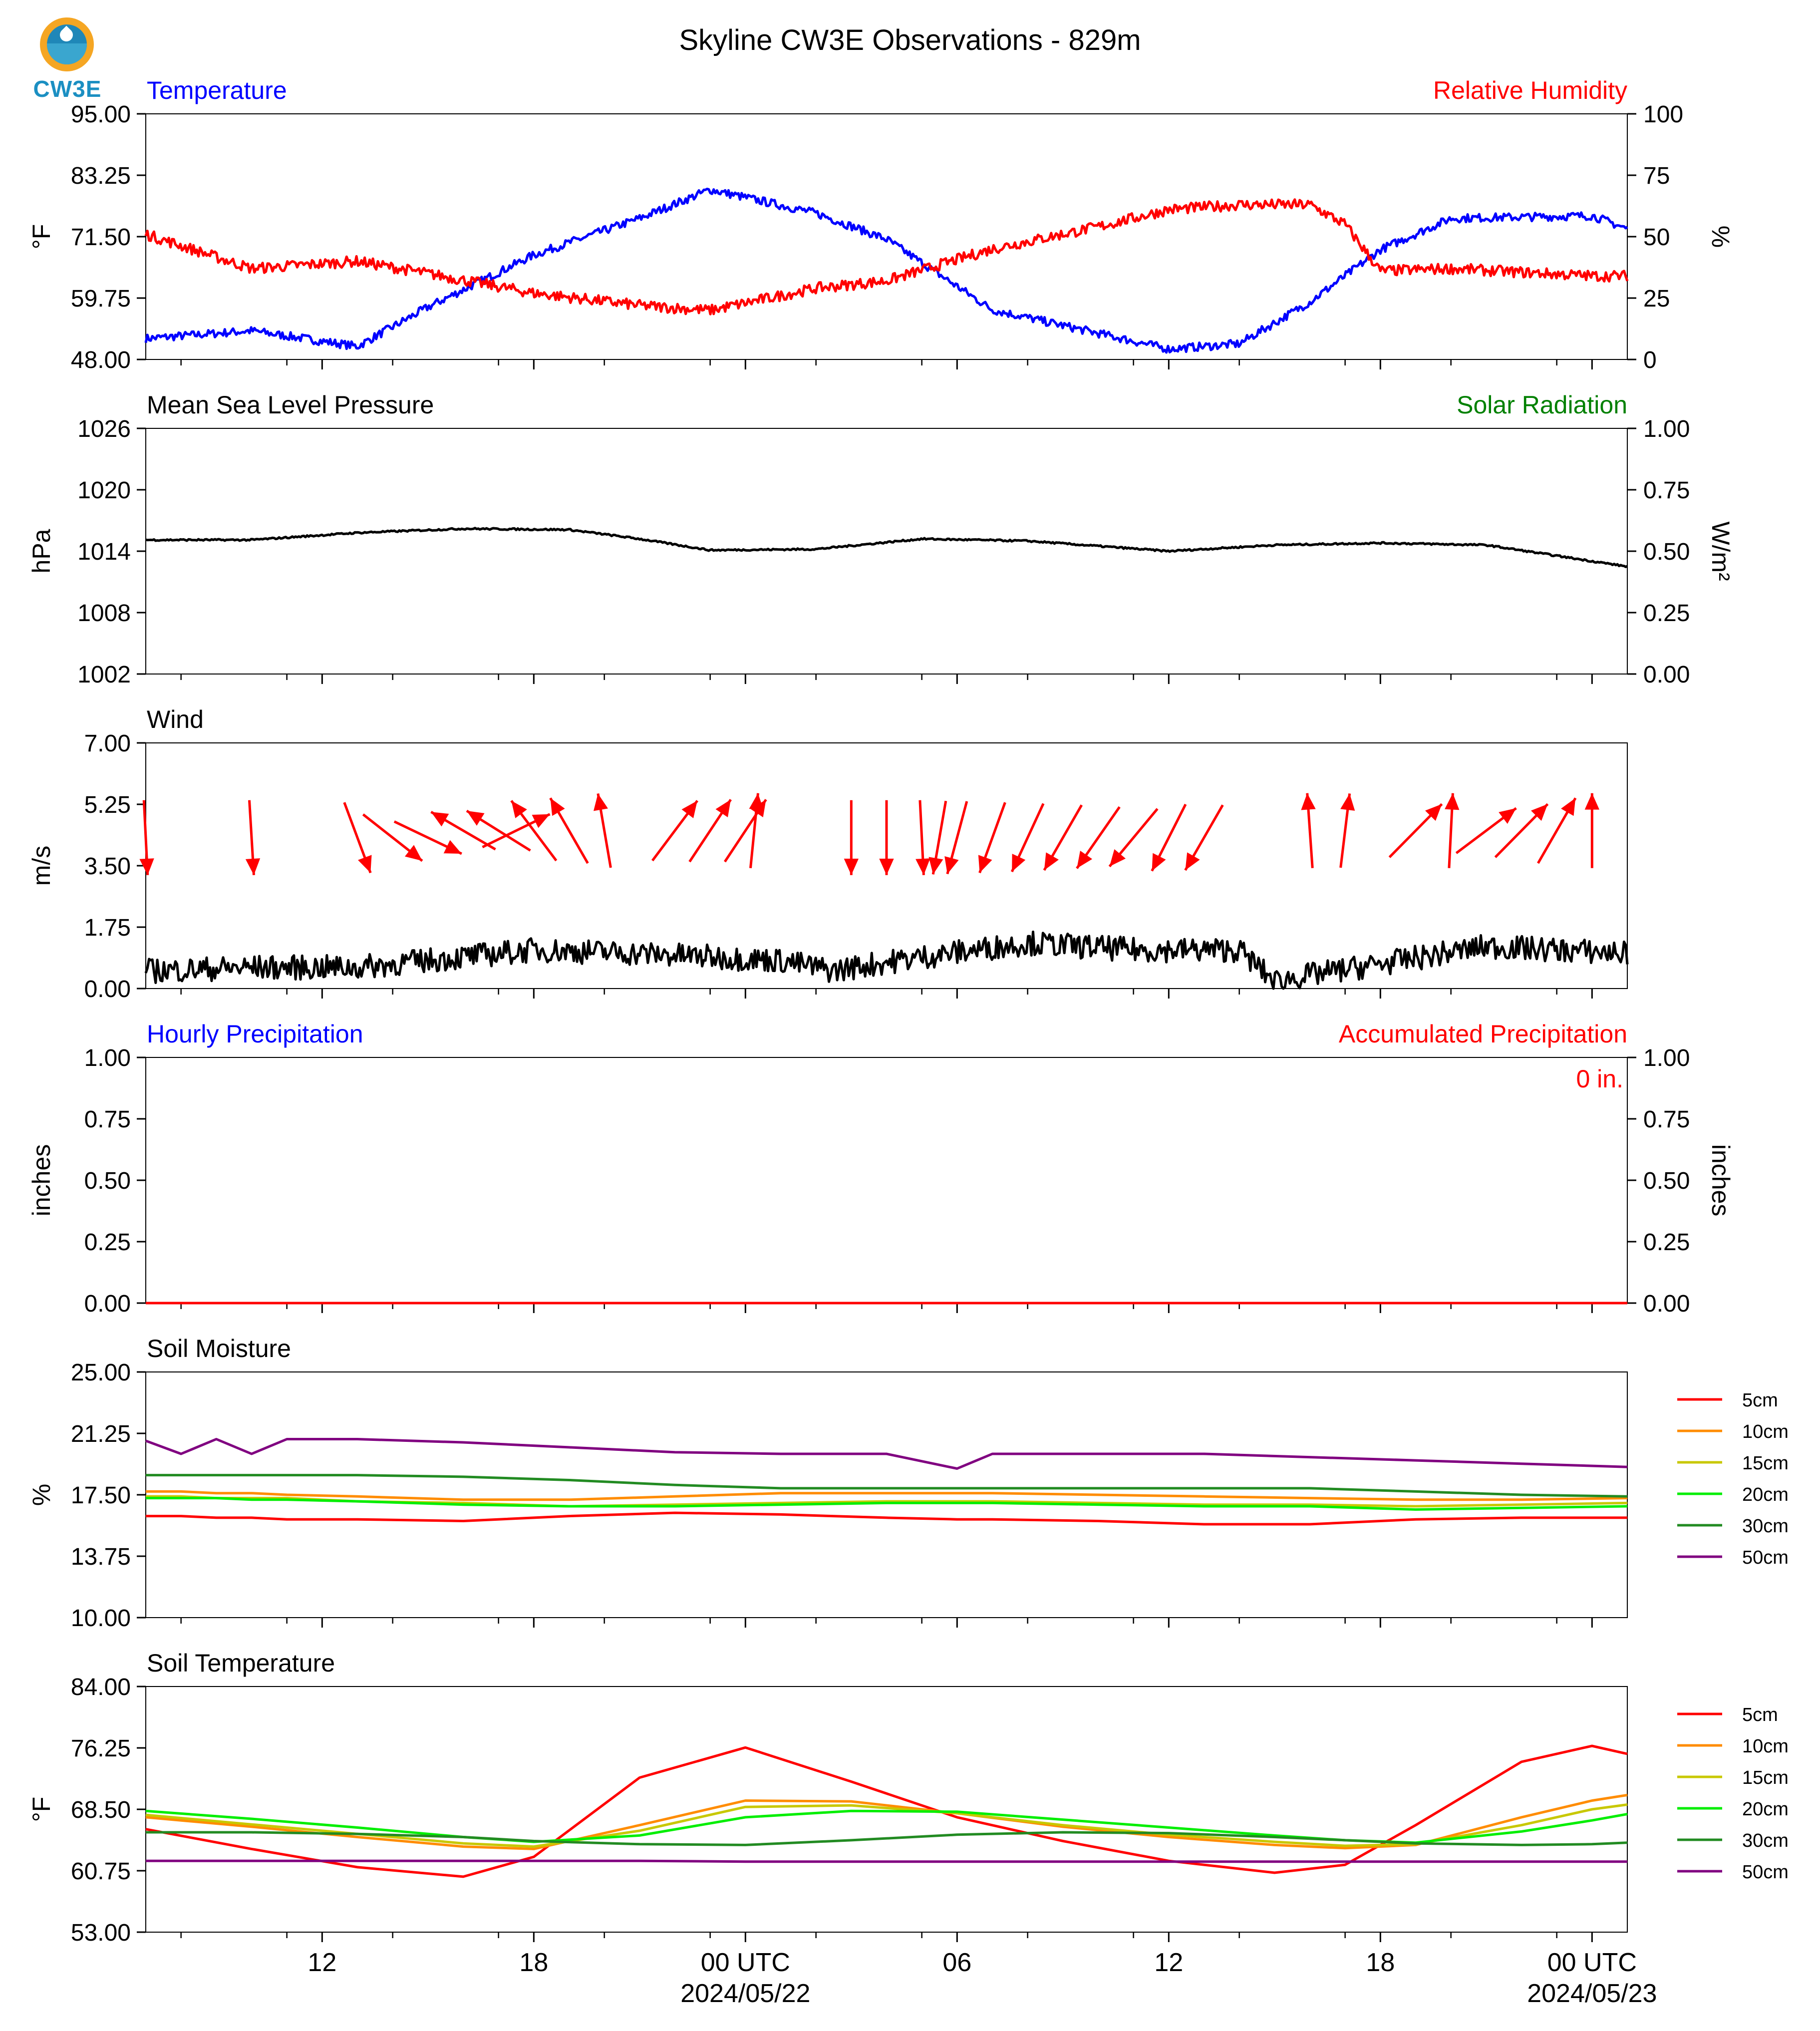  I want to click on panel-title-left: Wind, so click(175, 719).